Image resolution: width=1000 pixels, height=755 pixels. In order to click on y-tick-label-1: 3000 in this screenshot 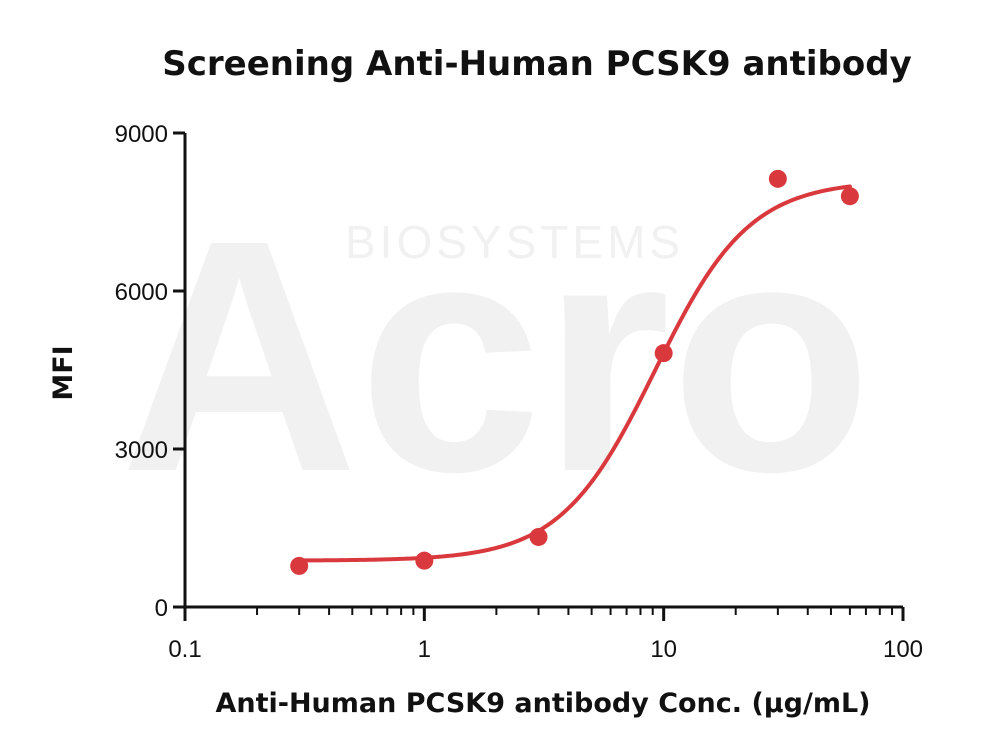, I will do `click(141, 450)`.